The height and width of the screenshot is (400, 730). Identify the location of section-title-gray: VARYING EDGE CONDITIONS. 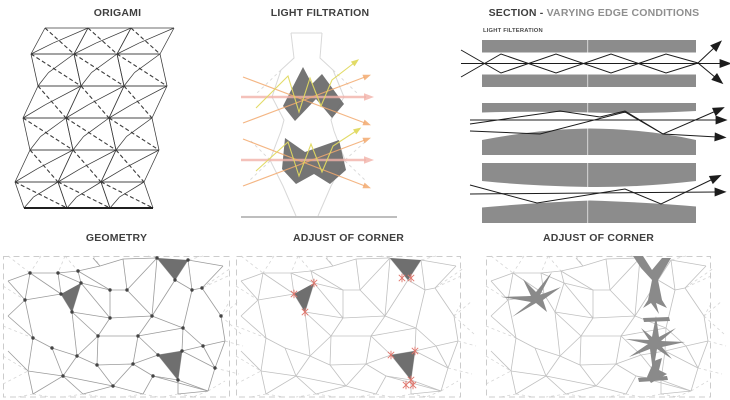
(623, 13).